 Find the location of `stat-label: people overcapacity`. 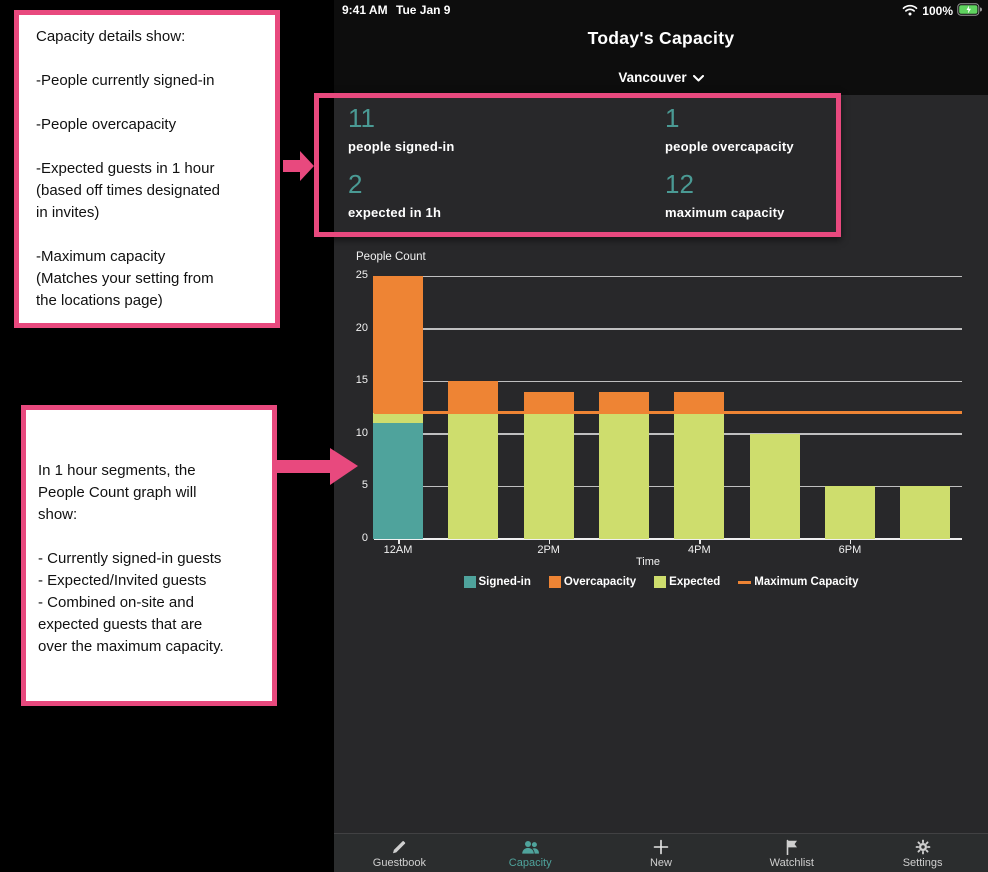

stat-label: people overcapacity is located at coordinates (729, 146).